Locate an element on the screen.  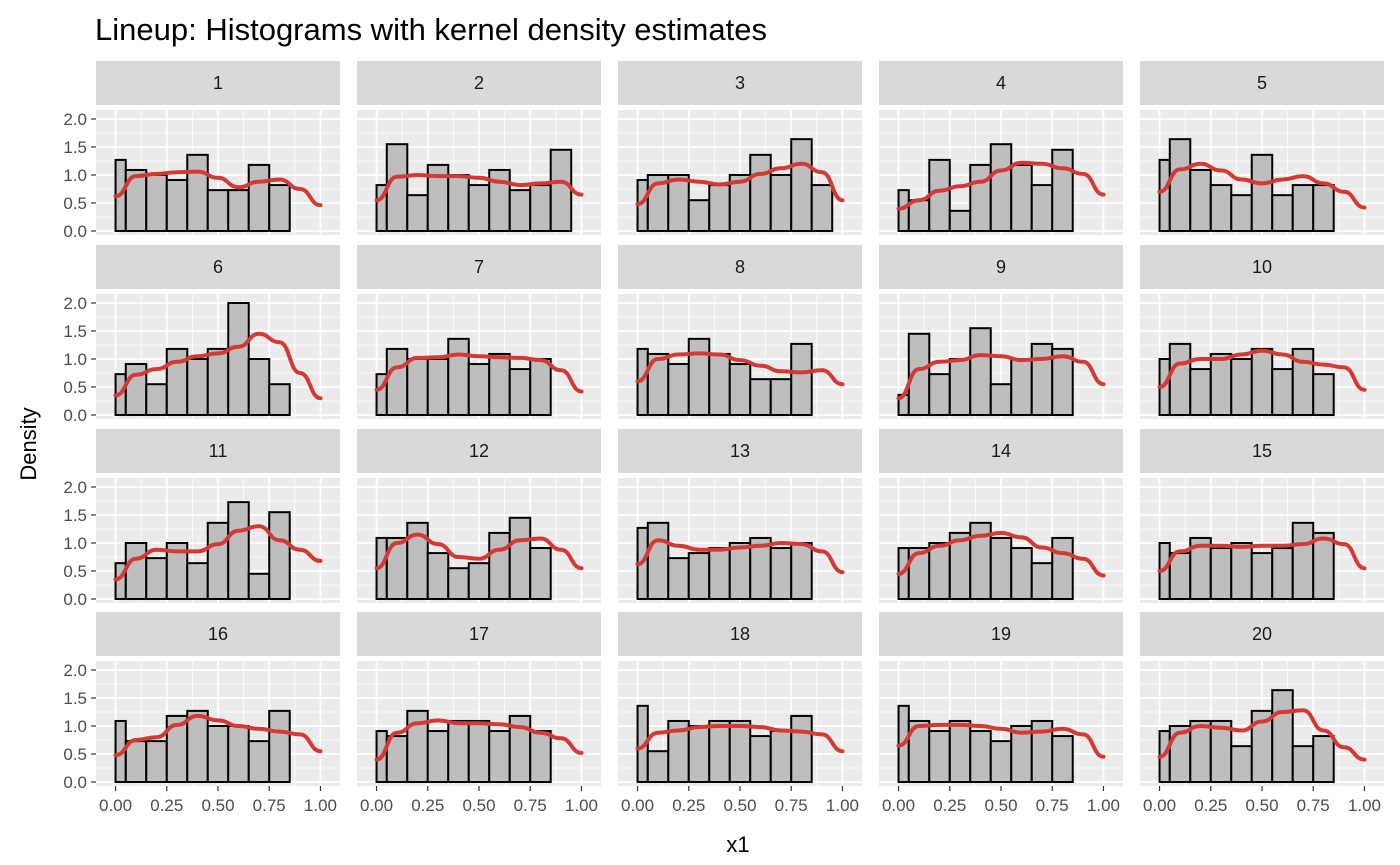
y-tick-label: 1.5 is located at coordinates (75, 331).